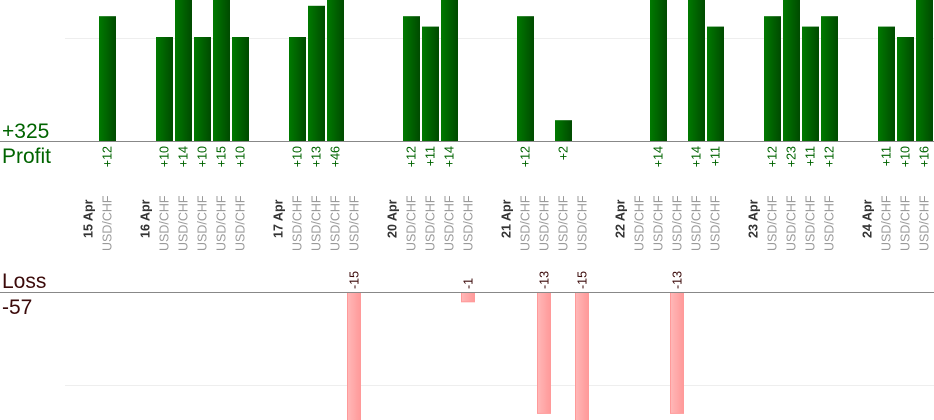 This screenshot has height=420, width=934. Describe the element at coordinates (925, 156) in the screenshot. I see `profit-value-label: +16` at that location.